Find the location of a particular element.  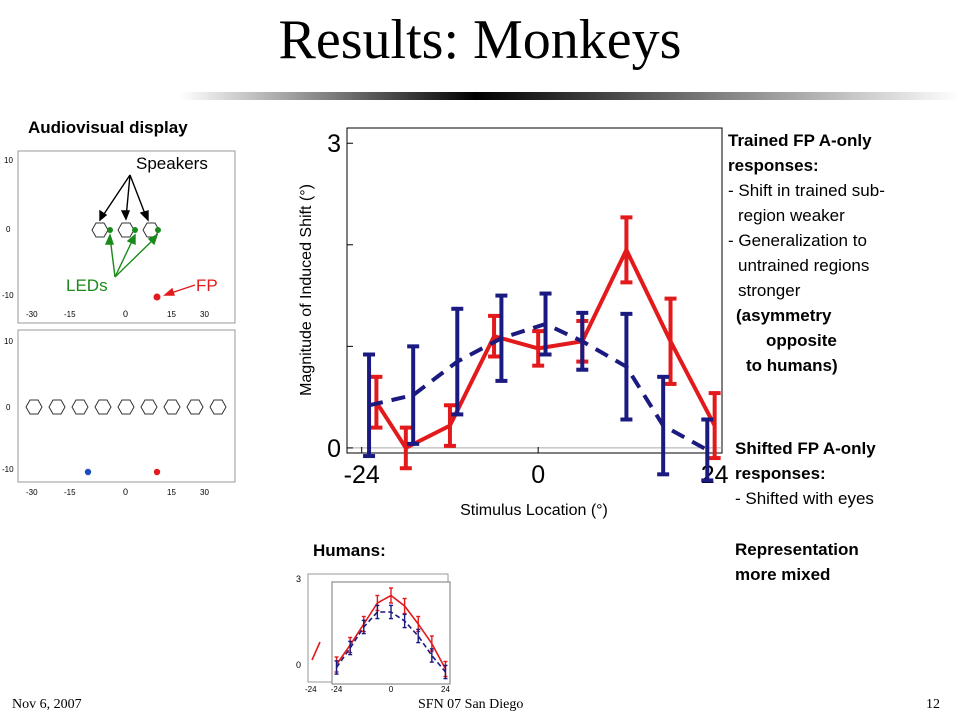

chart-series is located at coordinates (542, 349).